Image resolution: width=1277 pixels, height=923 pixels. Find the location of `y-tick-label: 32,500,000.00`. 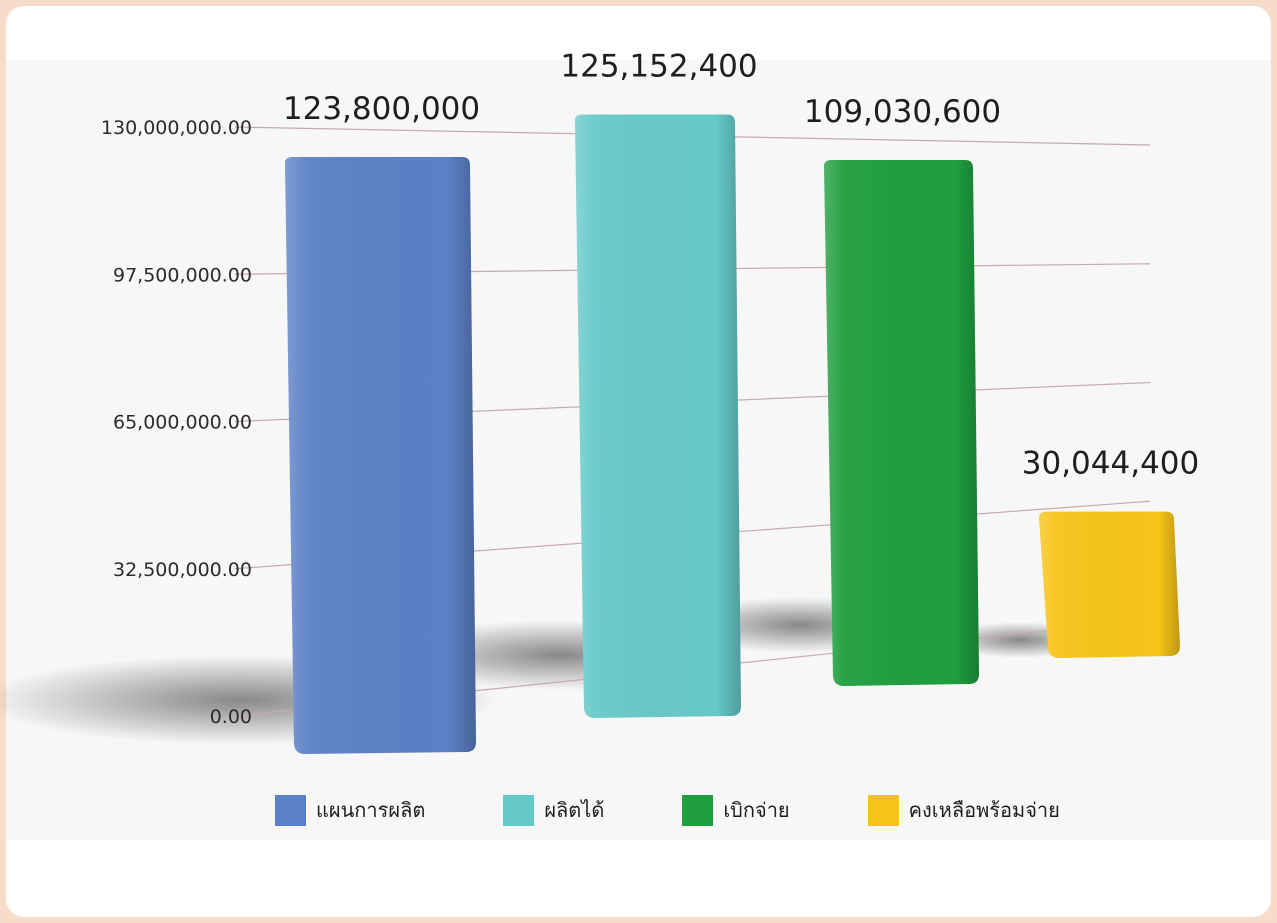

y-tick-label: 32,500,000.00 is located at coordinates (182, 570).